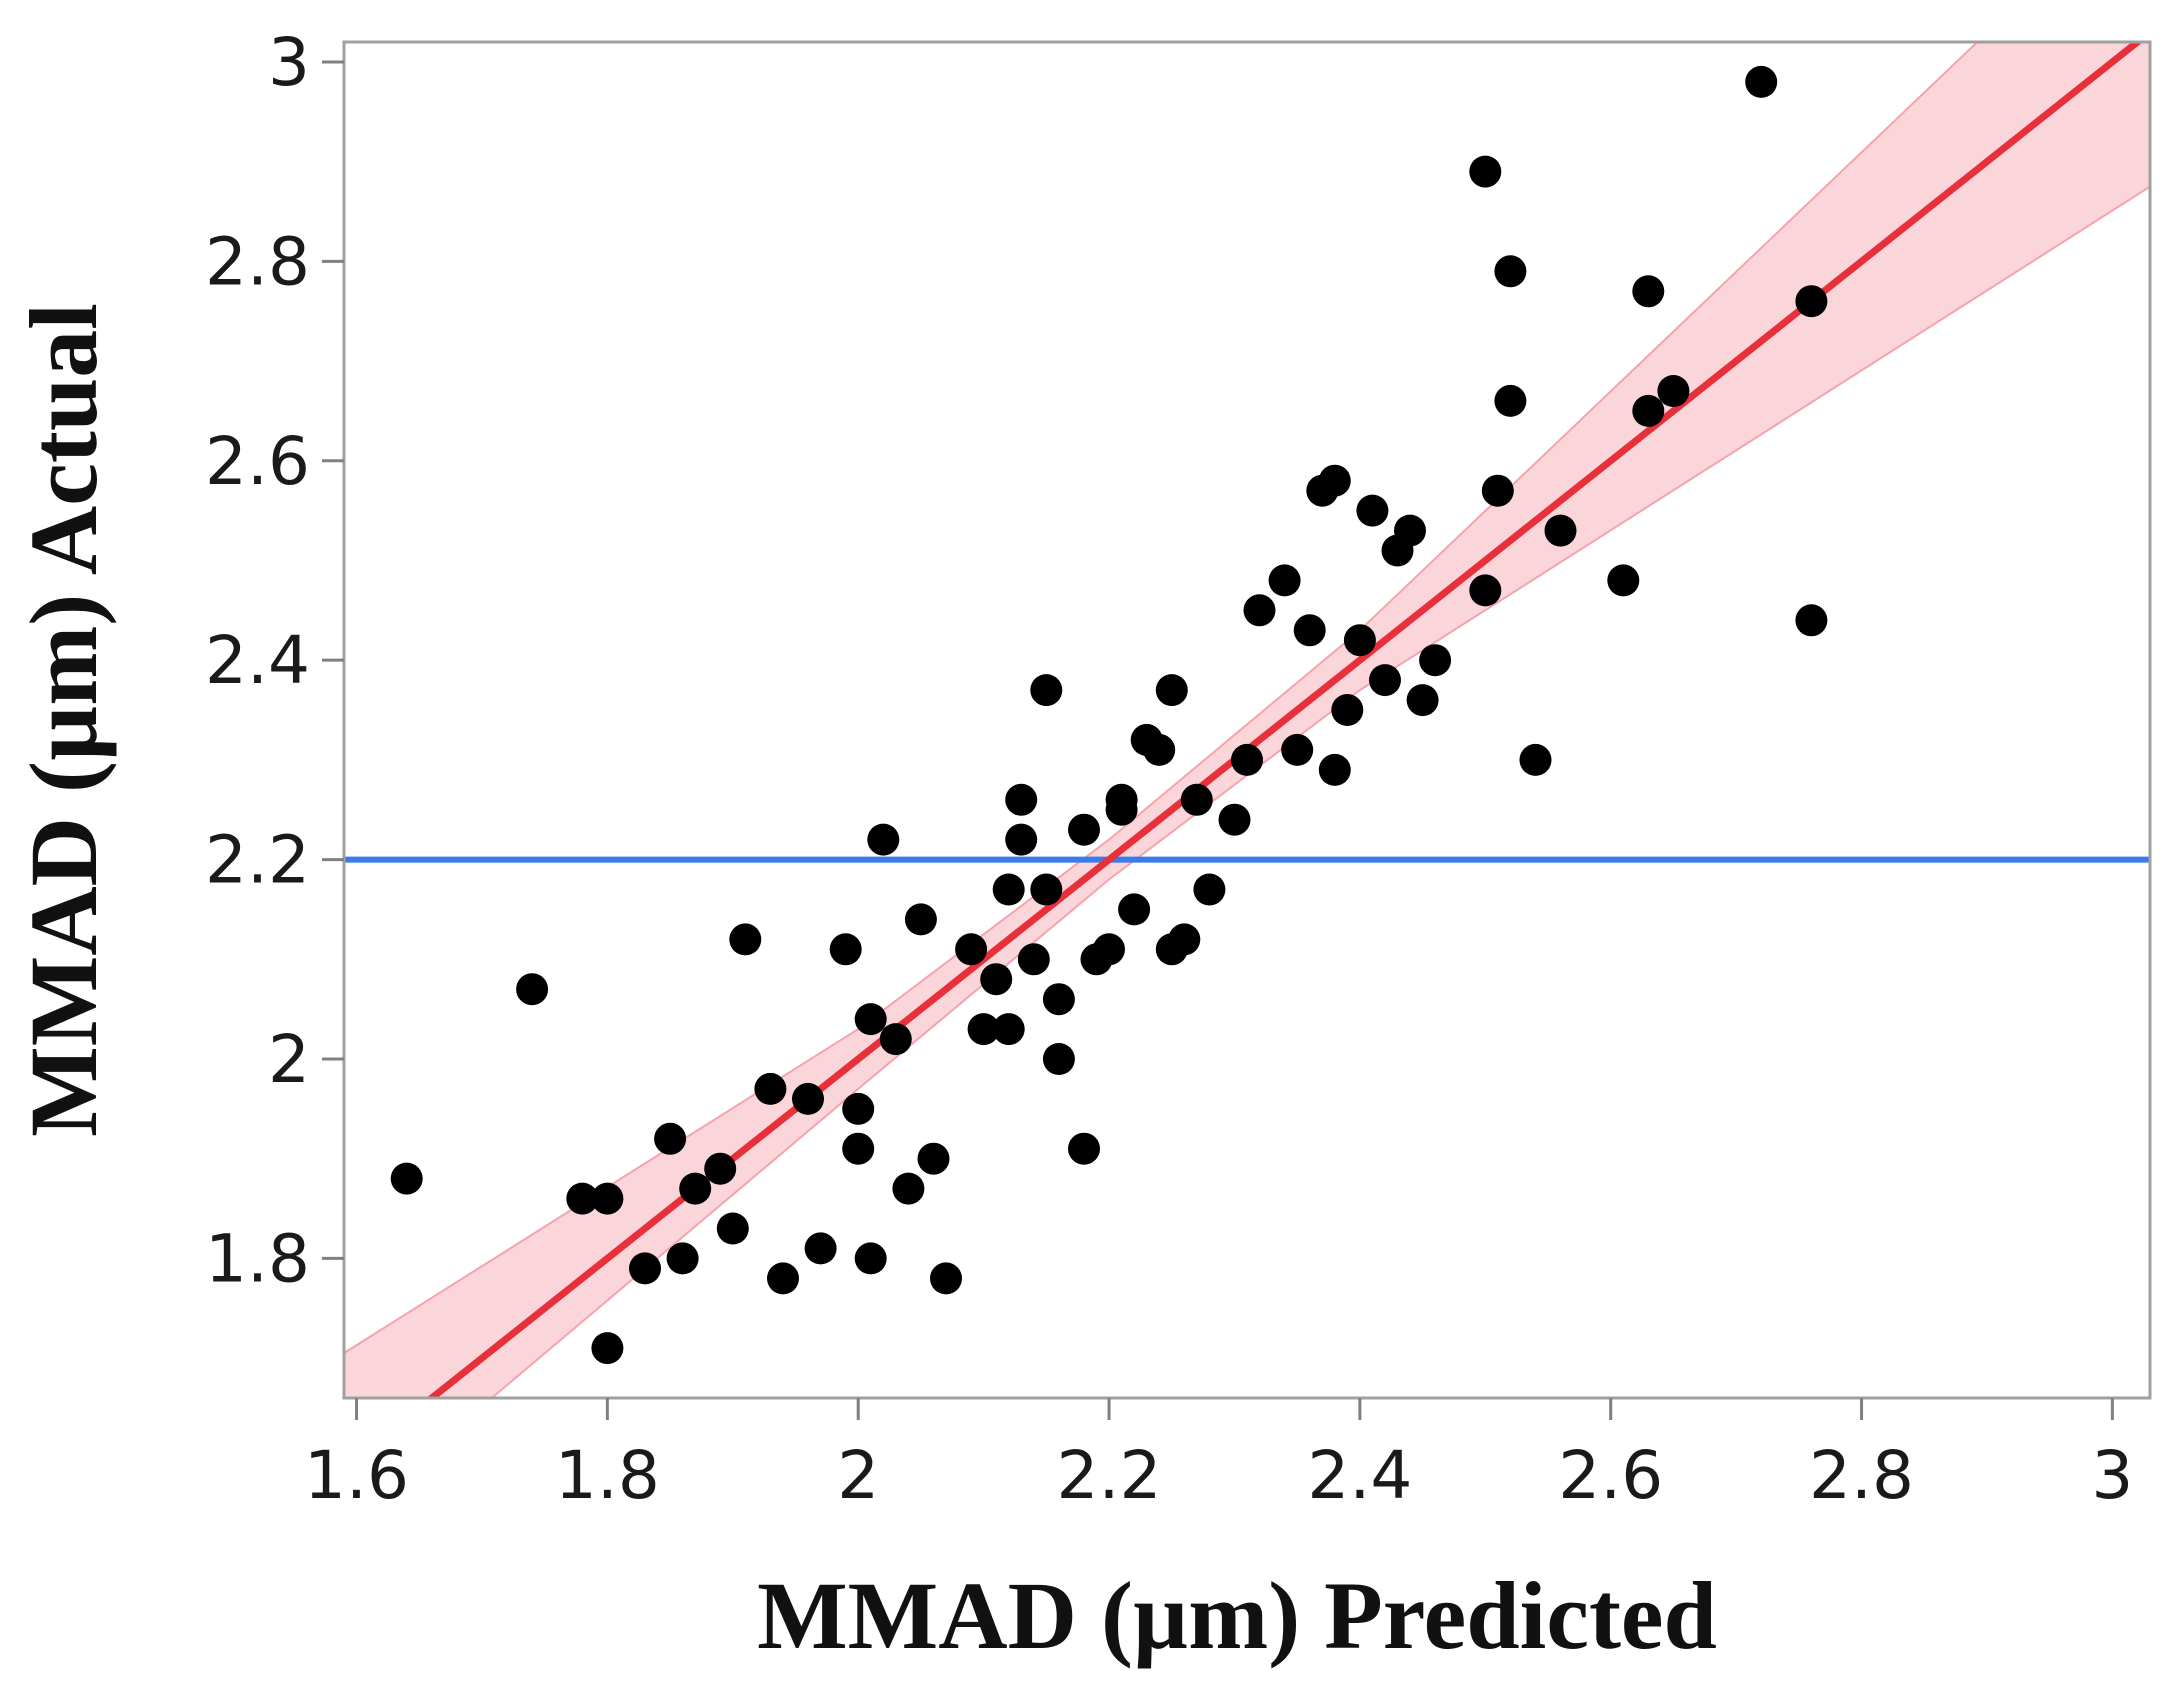 This screenshot has width=2164, height=1695. I want to click on y-tick-label: 2.2, so click(257, 860).